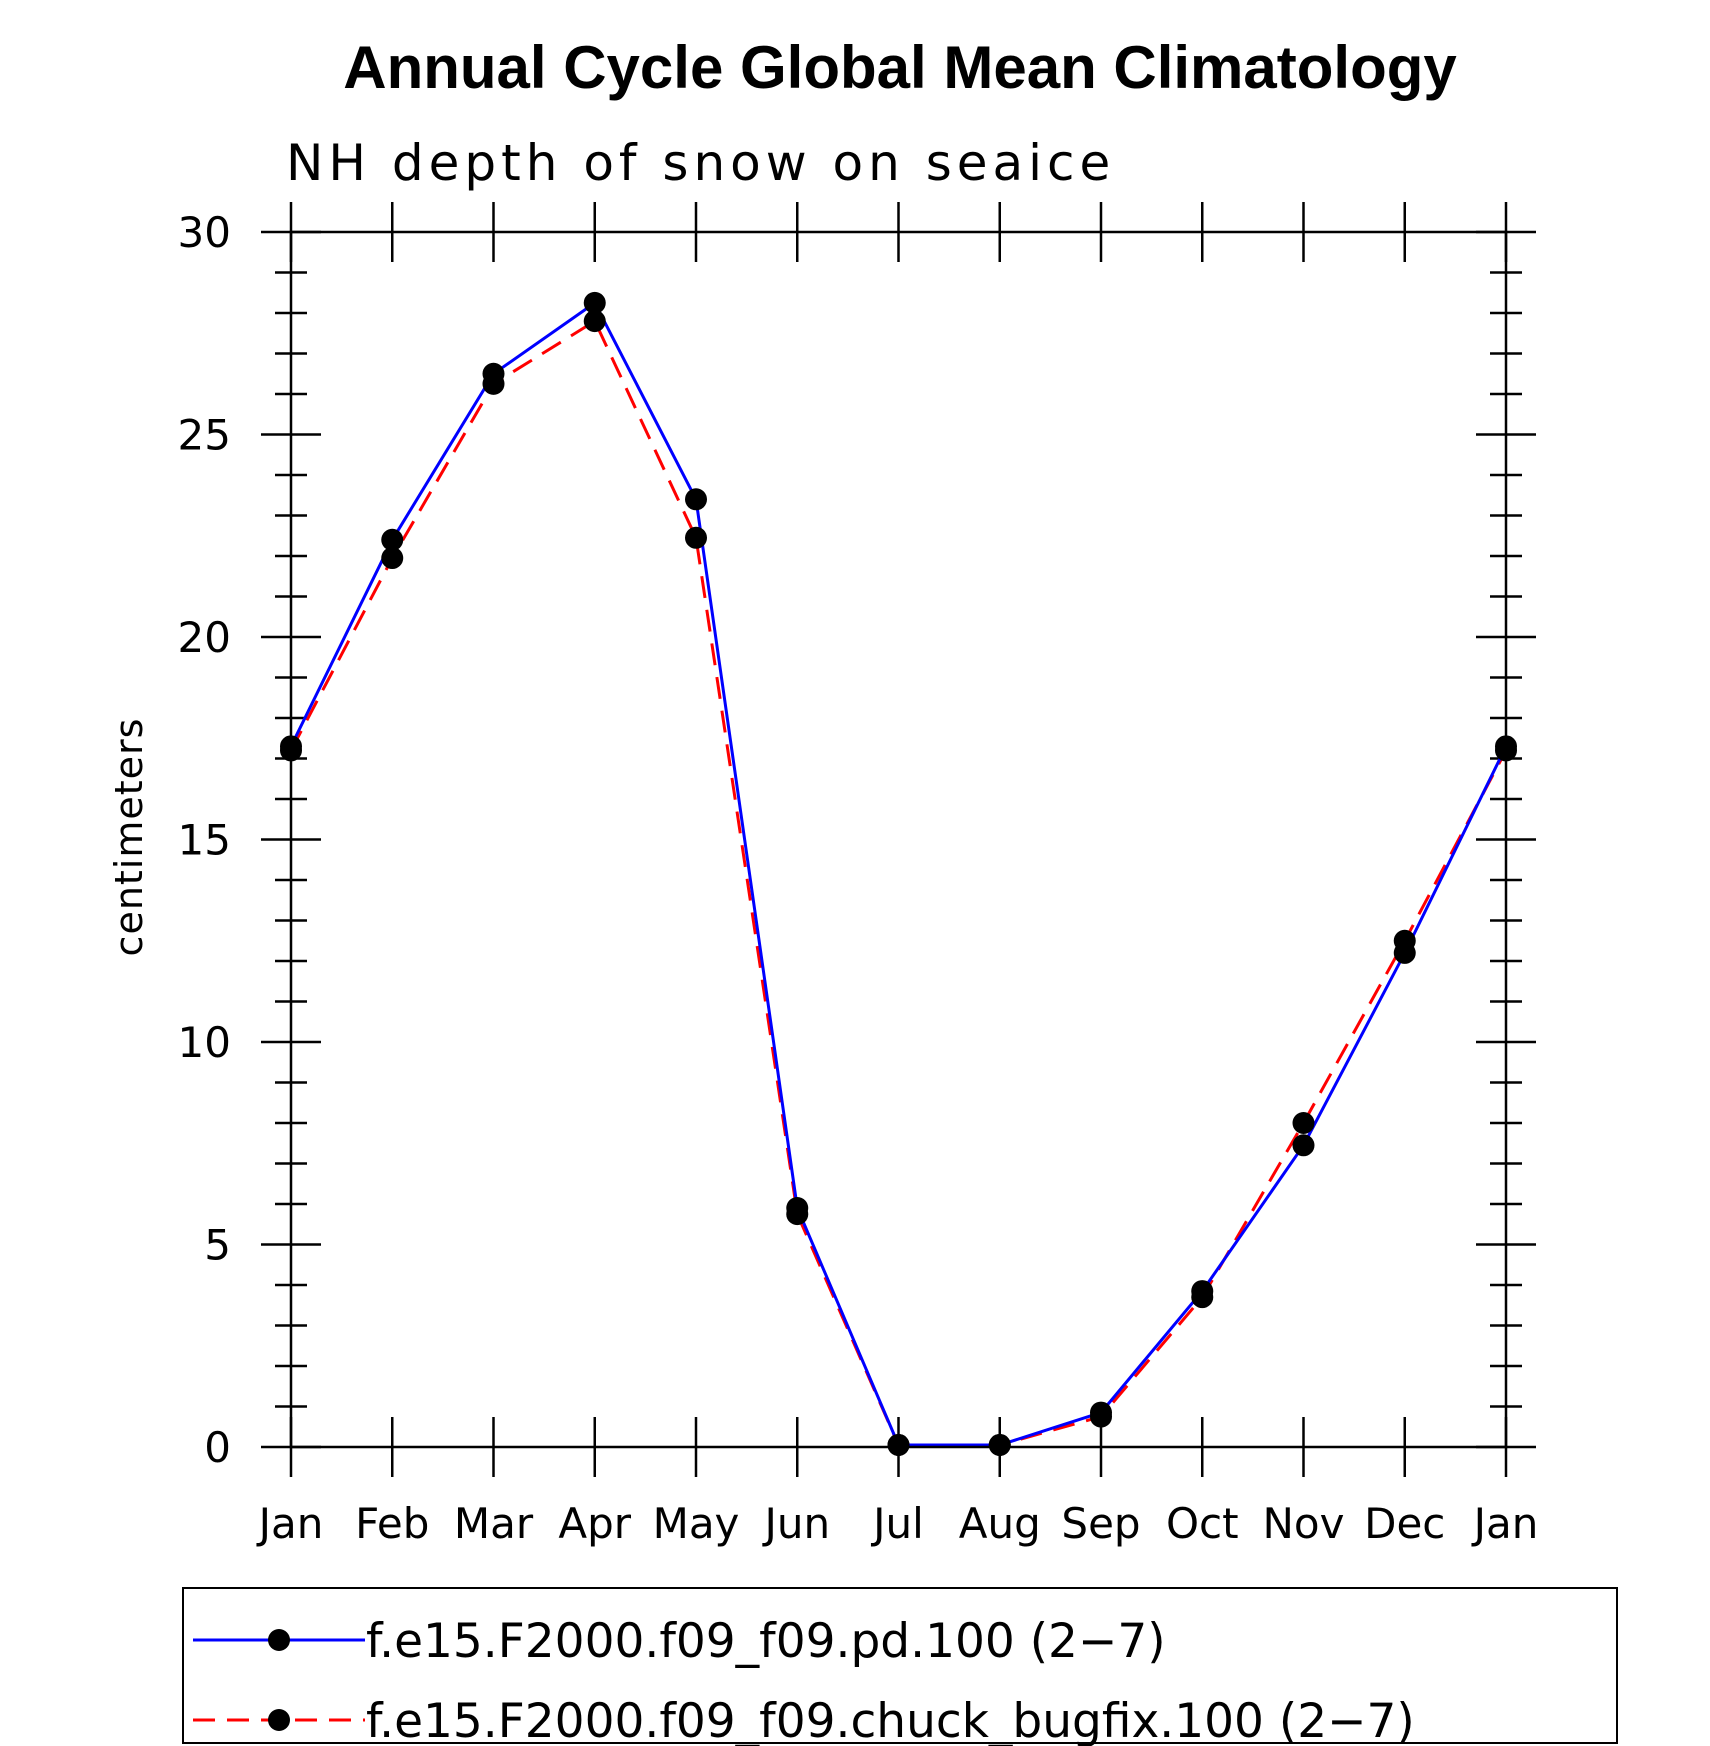 The image size is (1710, 1746). I want to click on x-tick-label: Jul, so click(897, 1523).